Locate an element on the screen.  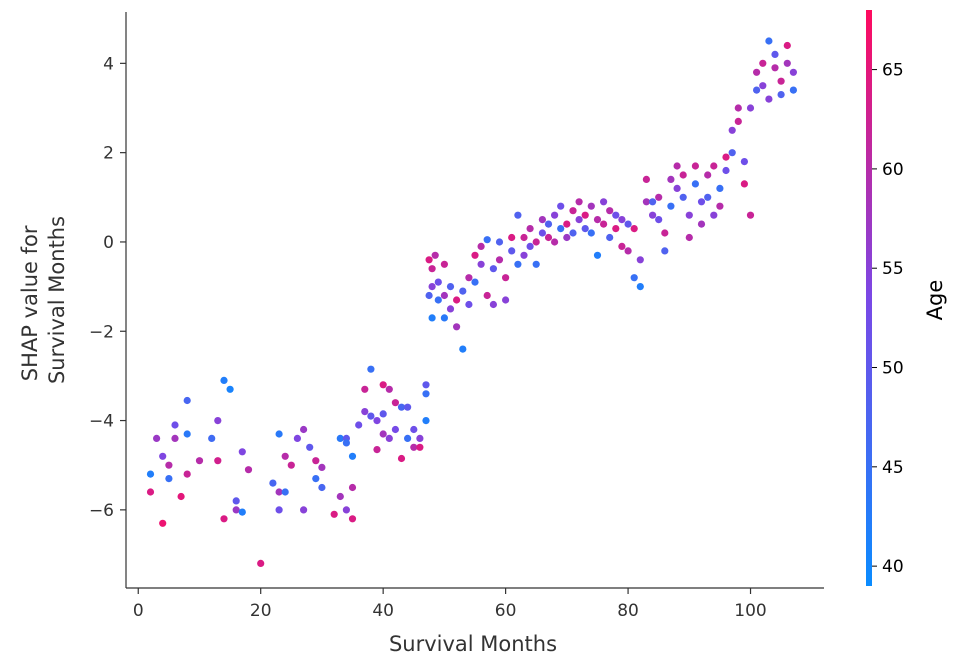
x-tick-label: 80 is located at coordinates (628, 611).